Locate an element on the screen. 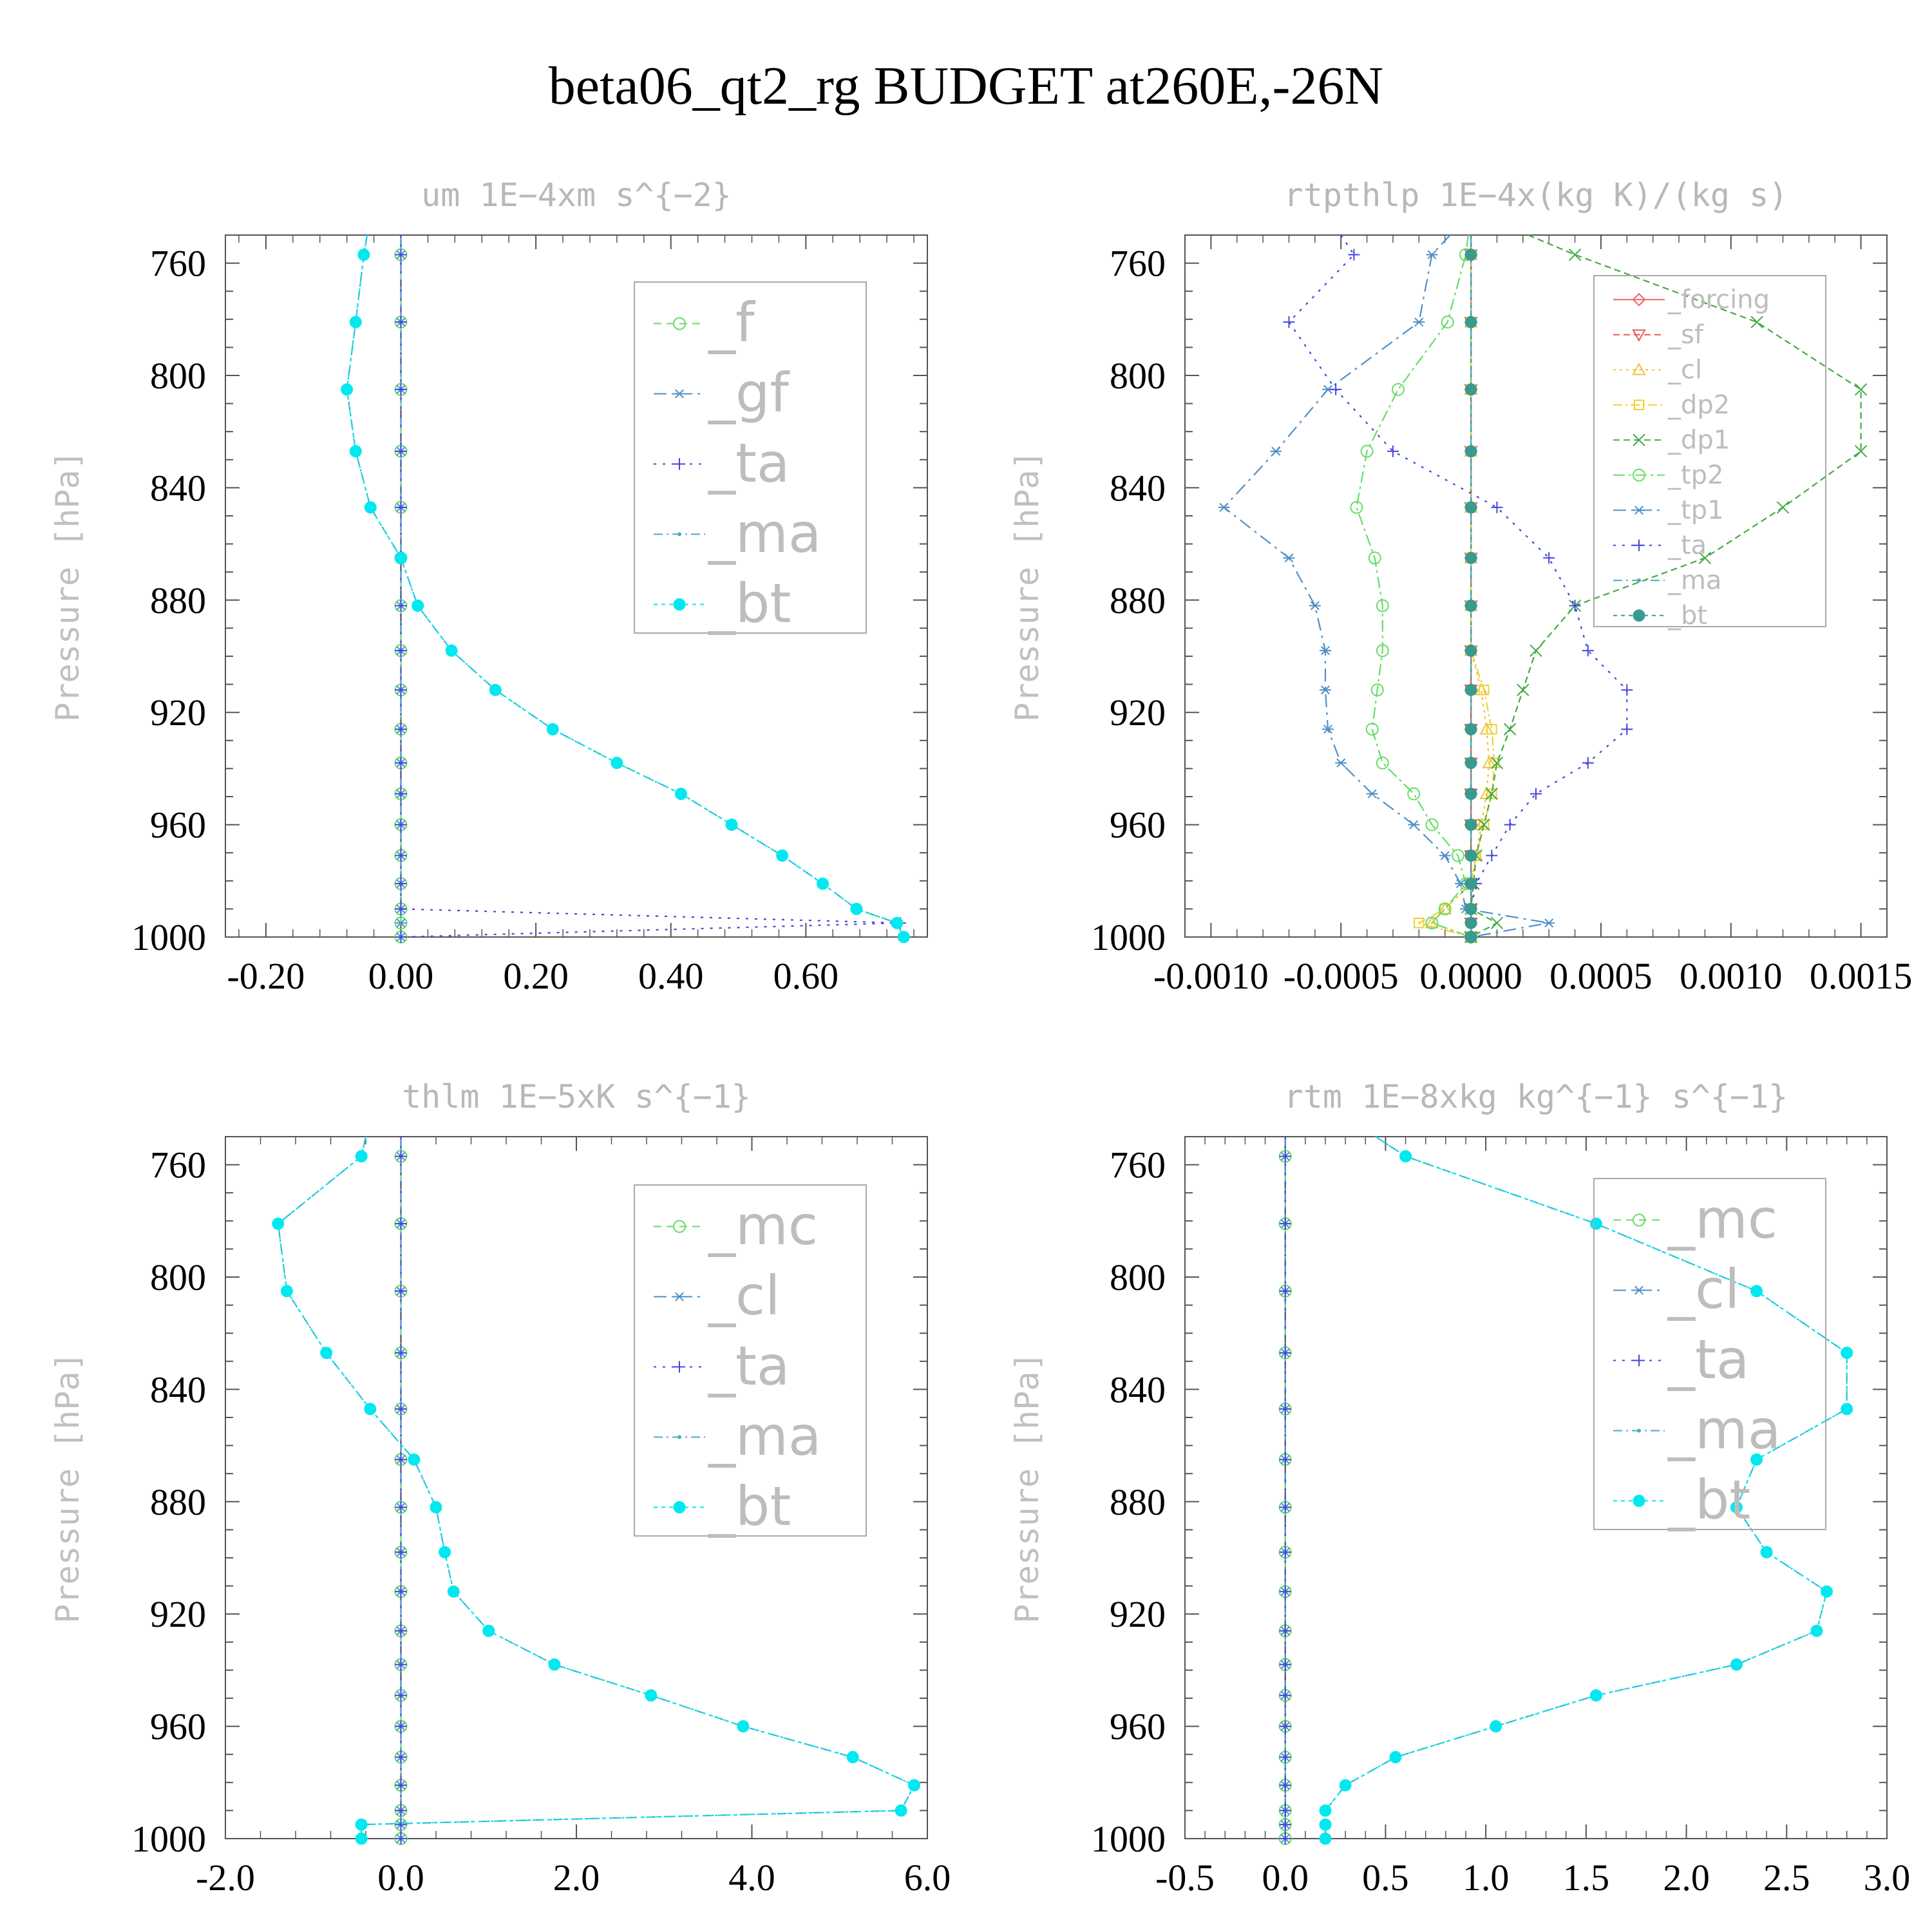  legend-label: _mc is located at coordinates (763, 1225).